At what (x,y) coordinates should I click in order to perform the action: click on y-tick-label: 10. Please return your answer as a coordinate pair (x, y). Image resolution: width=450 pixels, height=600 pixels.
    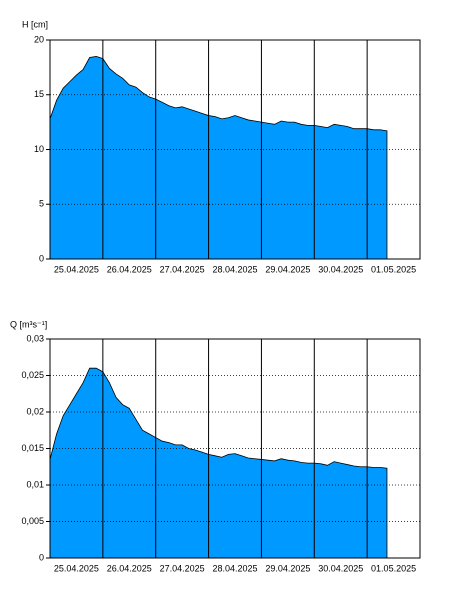
    Looking at the image, I should click on (39, 149).